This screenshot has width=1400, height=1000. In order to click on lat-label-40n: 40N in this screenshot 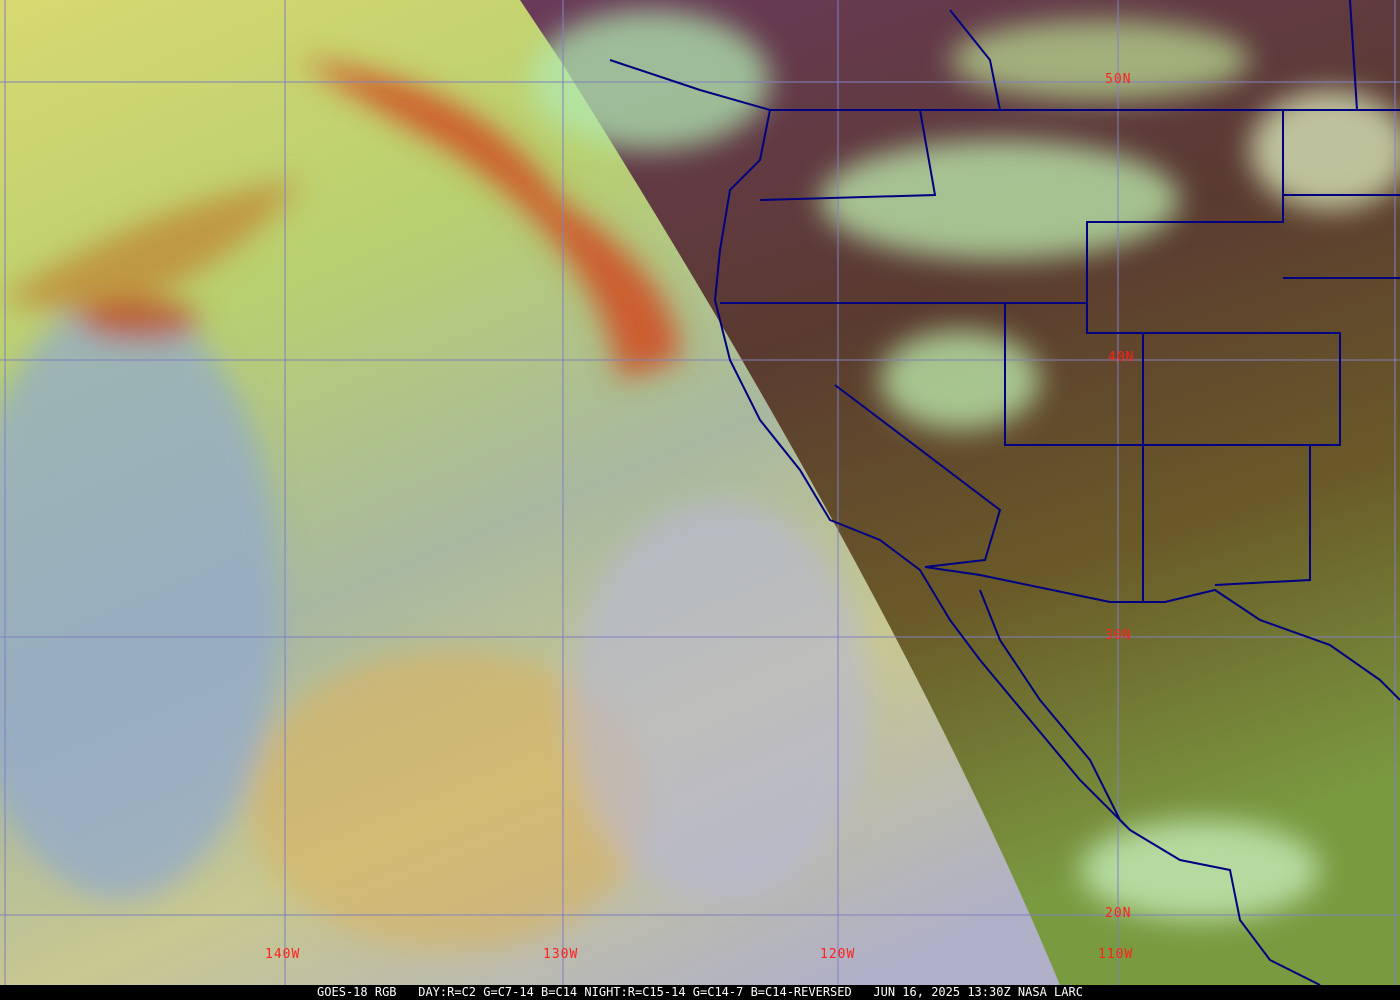, I will do `click(1121, 357)`.